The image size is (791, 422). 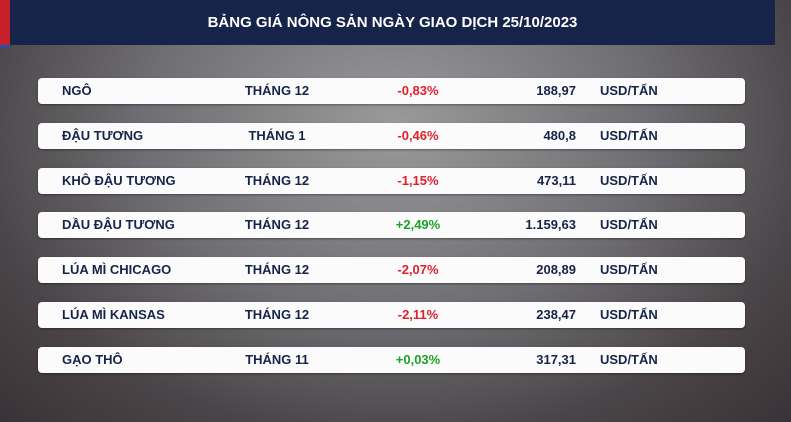 What do you see at coordinates (556, 270) in the screenshot?
I see `price: 208,89` at bounding box center [556, 270].